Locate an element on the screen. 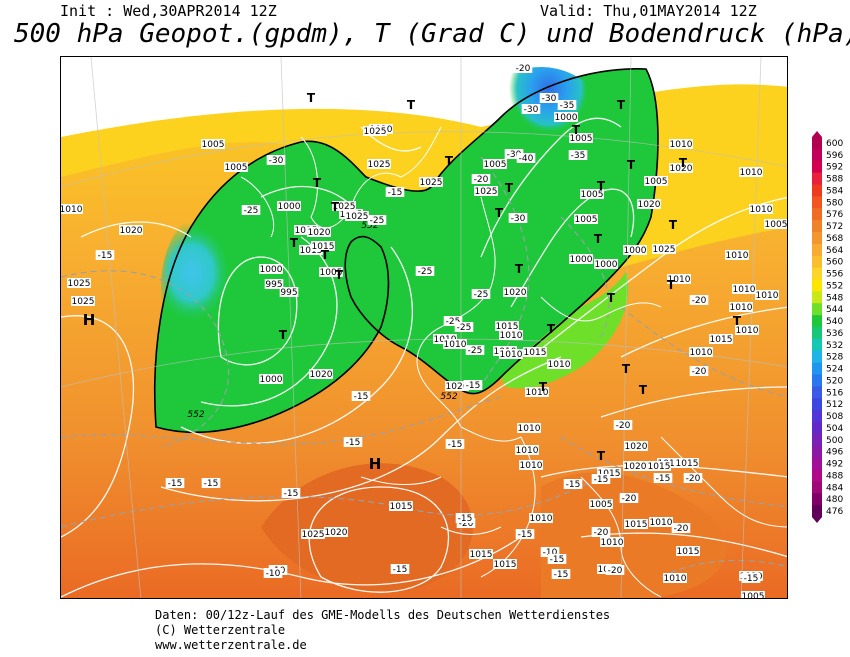  colorbar-label: 536 is located at coordinates (834, 334).